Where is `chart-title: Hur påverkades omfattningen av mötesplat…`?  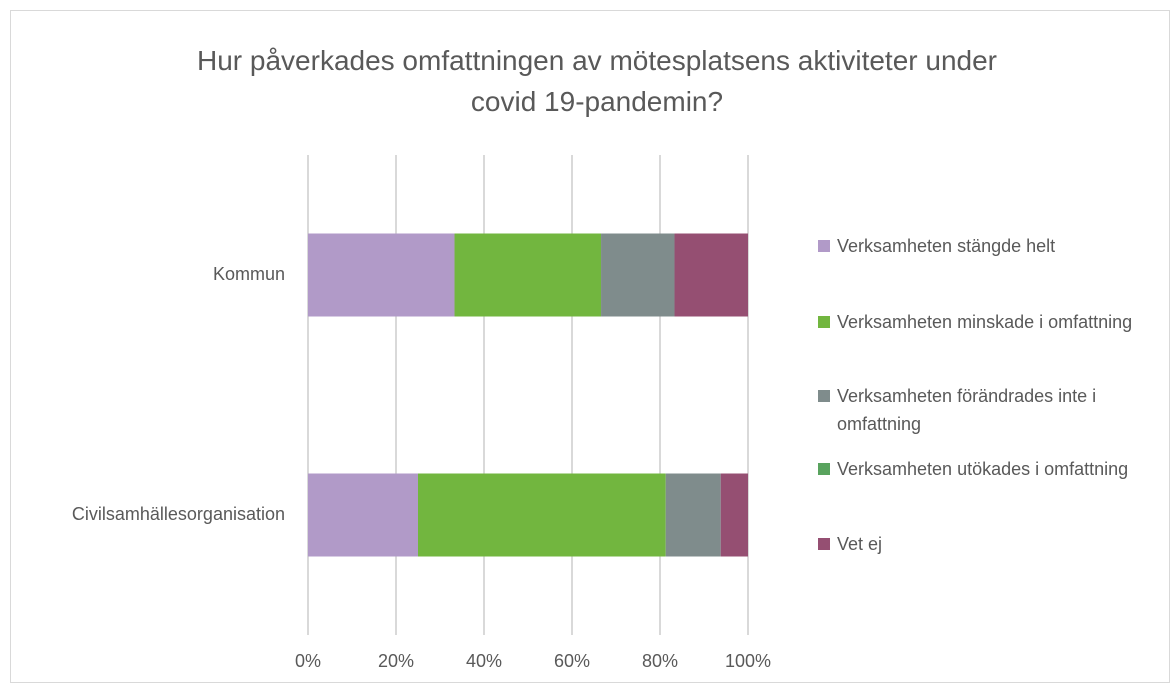 chart-title: Hur påverkades omfattningen av mötesplat… is located at coordinates (597, 81).